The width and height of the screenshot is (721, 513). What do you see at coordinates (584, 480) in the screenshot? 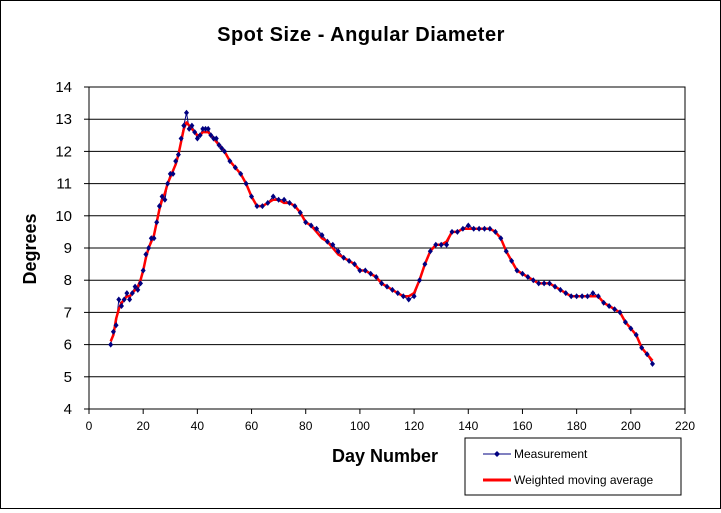
I see `legend-average-label: Weighted moving average` at bounding box center [584, 480].